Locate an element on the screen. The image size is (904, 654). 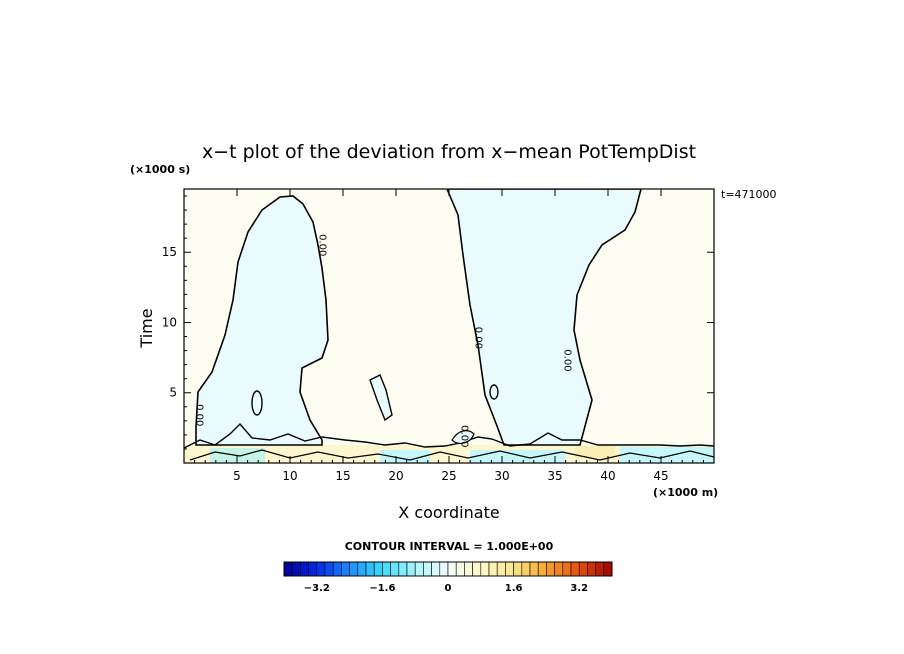
y-tick-label: 15 is located at coordinates (169, 252).